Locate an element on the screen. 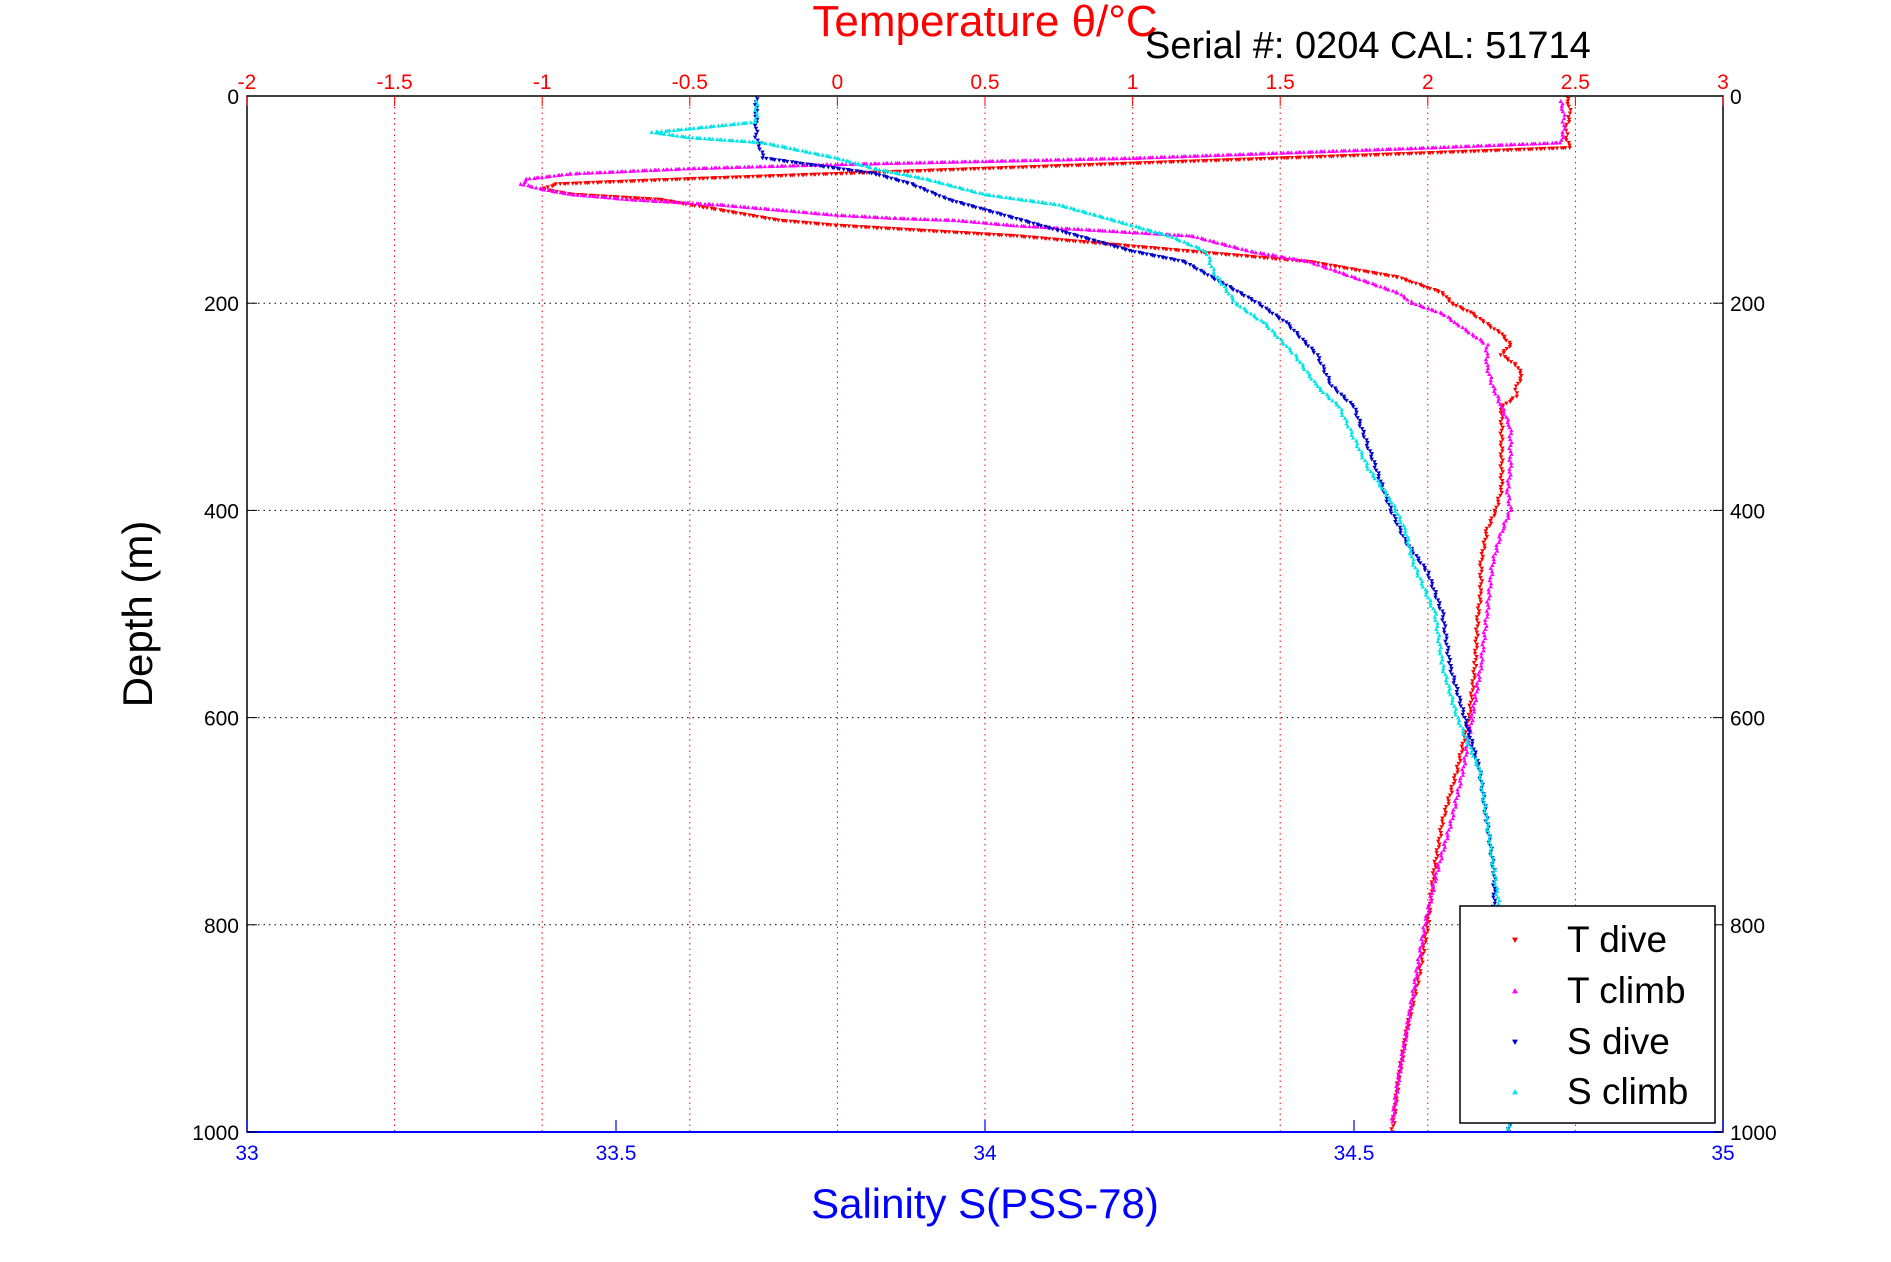 This screenshot has width=1891, height=1262. salinity-tick-label: 34 is located at coordinates (985, 1153).